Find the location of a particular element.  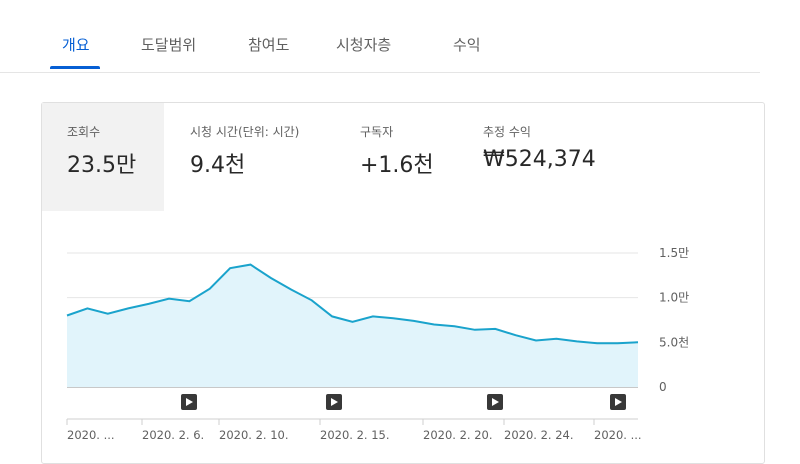

tab-revenue: 수익 is located at coordinates (467, 45).